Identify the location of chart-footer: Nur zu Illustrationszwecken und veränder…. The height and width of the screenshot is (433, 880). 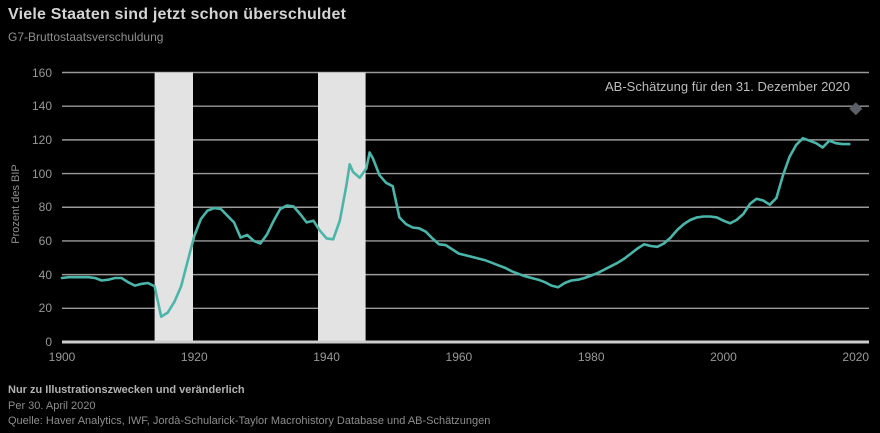
(249, 406).